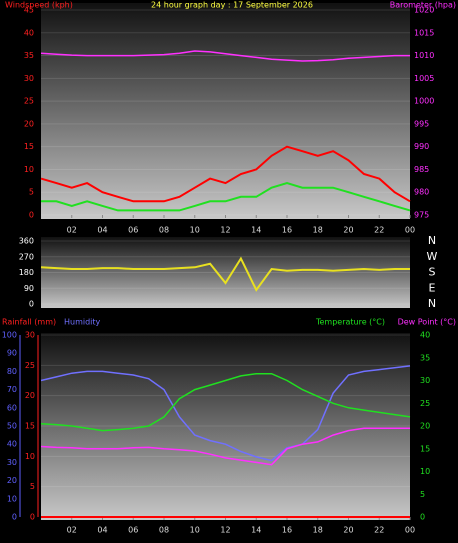 The height and width of the screenshot is (543, 458). What do you see at coordinates (422, 517) in the screenshot?
I see `y2-tick-label: 0` at bounding box center [422, 517].